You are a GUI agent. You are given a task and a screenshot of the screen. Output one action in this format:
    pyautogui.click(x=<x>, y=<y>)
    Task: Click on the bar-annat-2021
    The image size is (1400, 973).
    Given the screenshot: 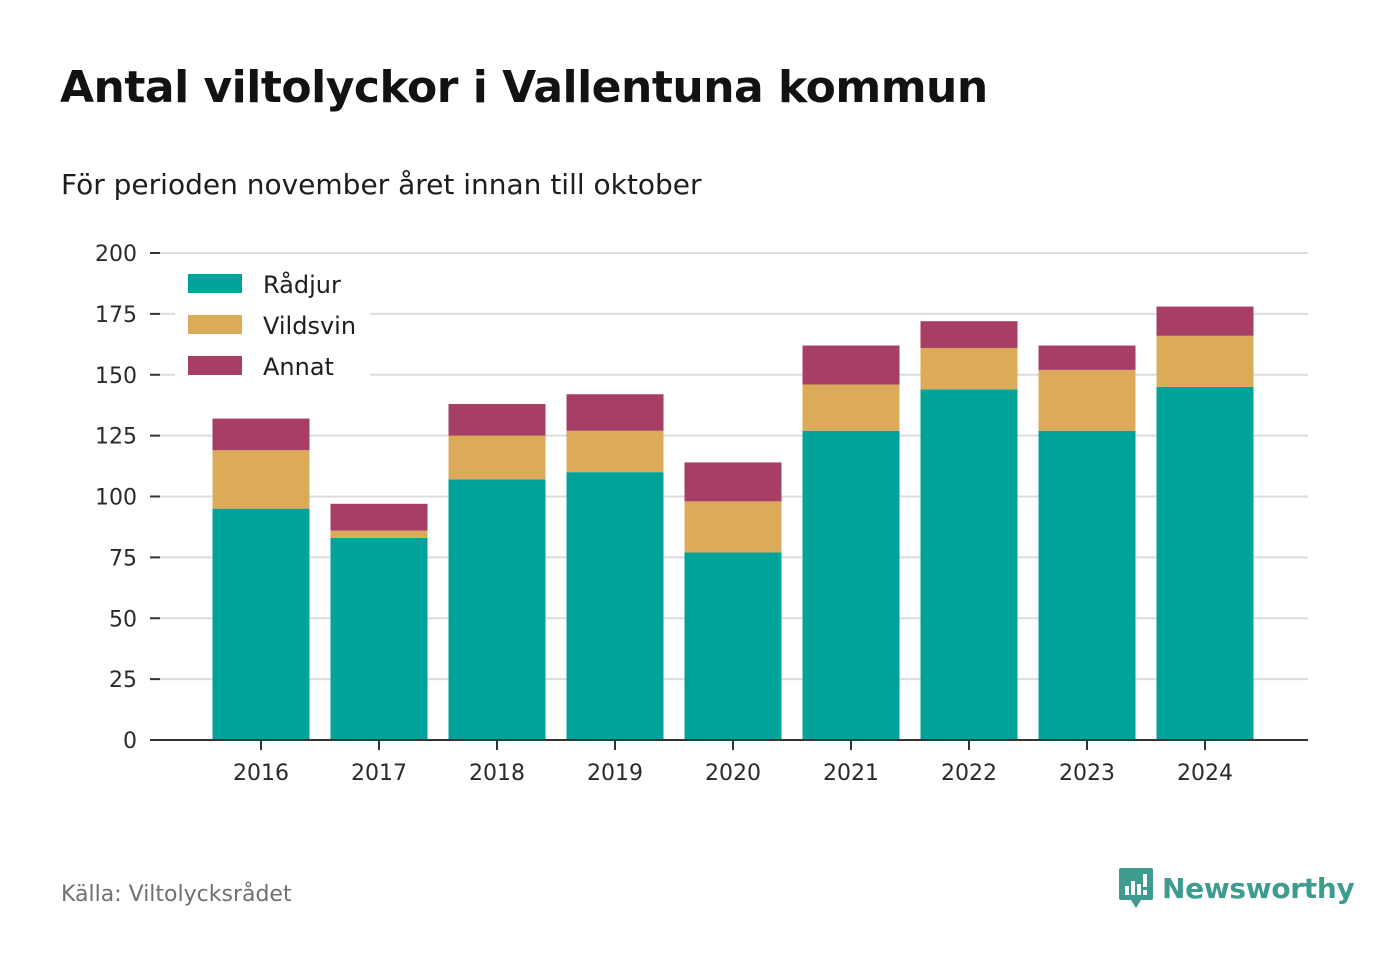 What is the action you would take?
    pyautogui.click(x=851, y=365)
    